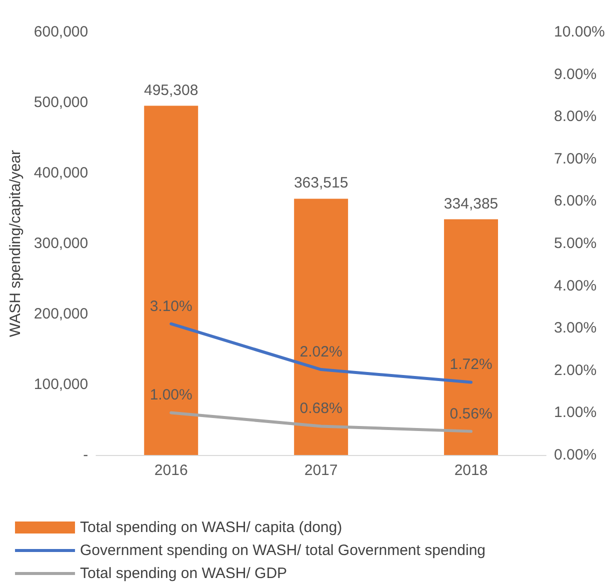 This screenshot has width=616, height=588. I want to click on y2-tick-label: 6.00%, so click(575, 201).